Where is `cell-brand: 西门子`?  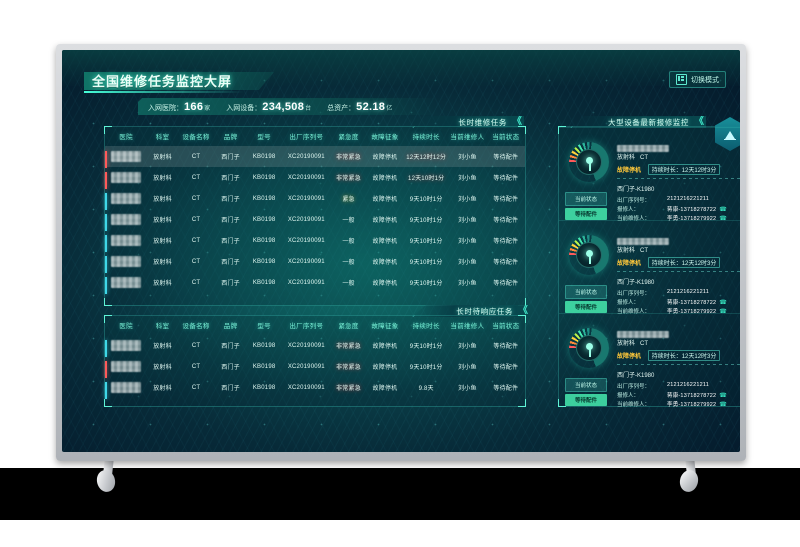 cell-brand: 西门子 is located at coordinates (230, 200).